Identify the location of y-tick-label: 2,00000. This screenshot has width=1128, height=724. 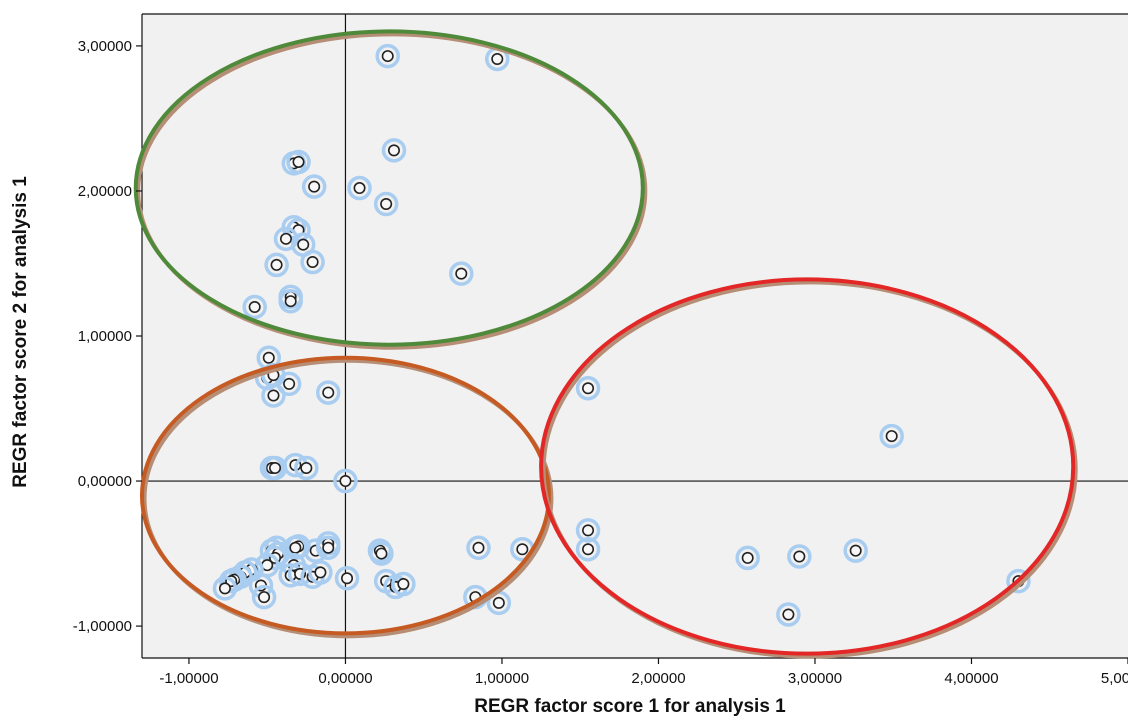
(105, 191).